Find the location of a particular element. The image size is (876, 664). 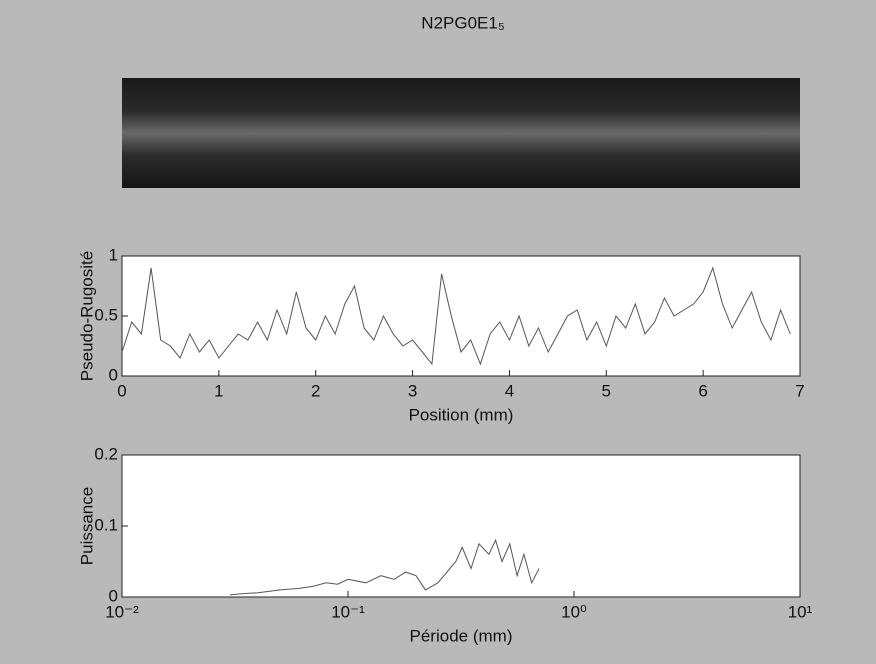

scan-image is located at coordinates (461, 133).